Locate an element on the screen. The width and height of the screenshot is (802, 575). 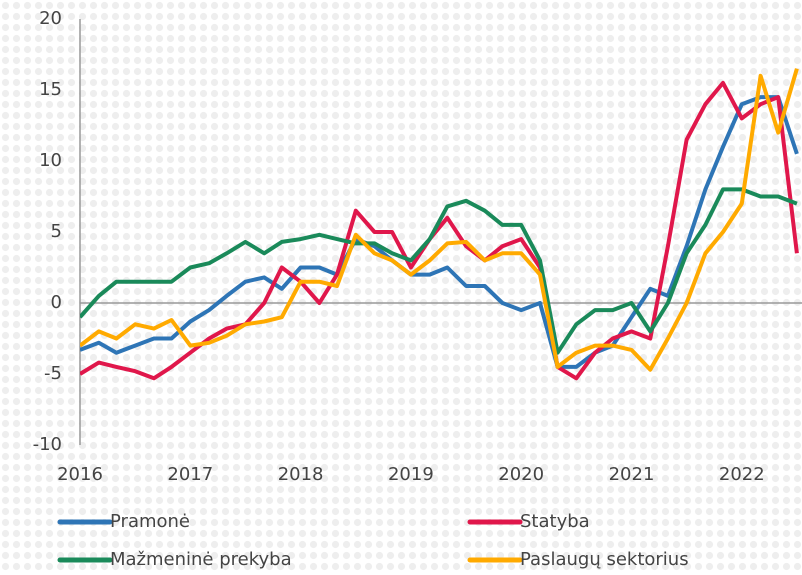
y-tick-label: 10 is located at coordinates (50, 160).